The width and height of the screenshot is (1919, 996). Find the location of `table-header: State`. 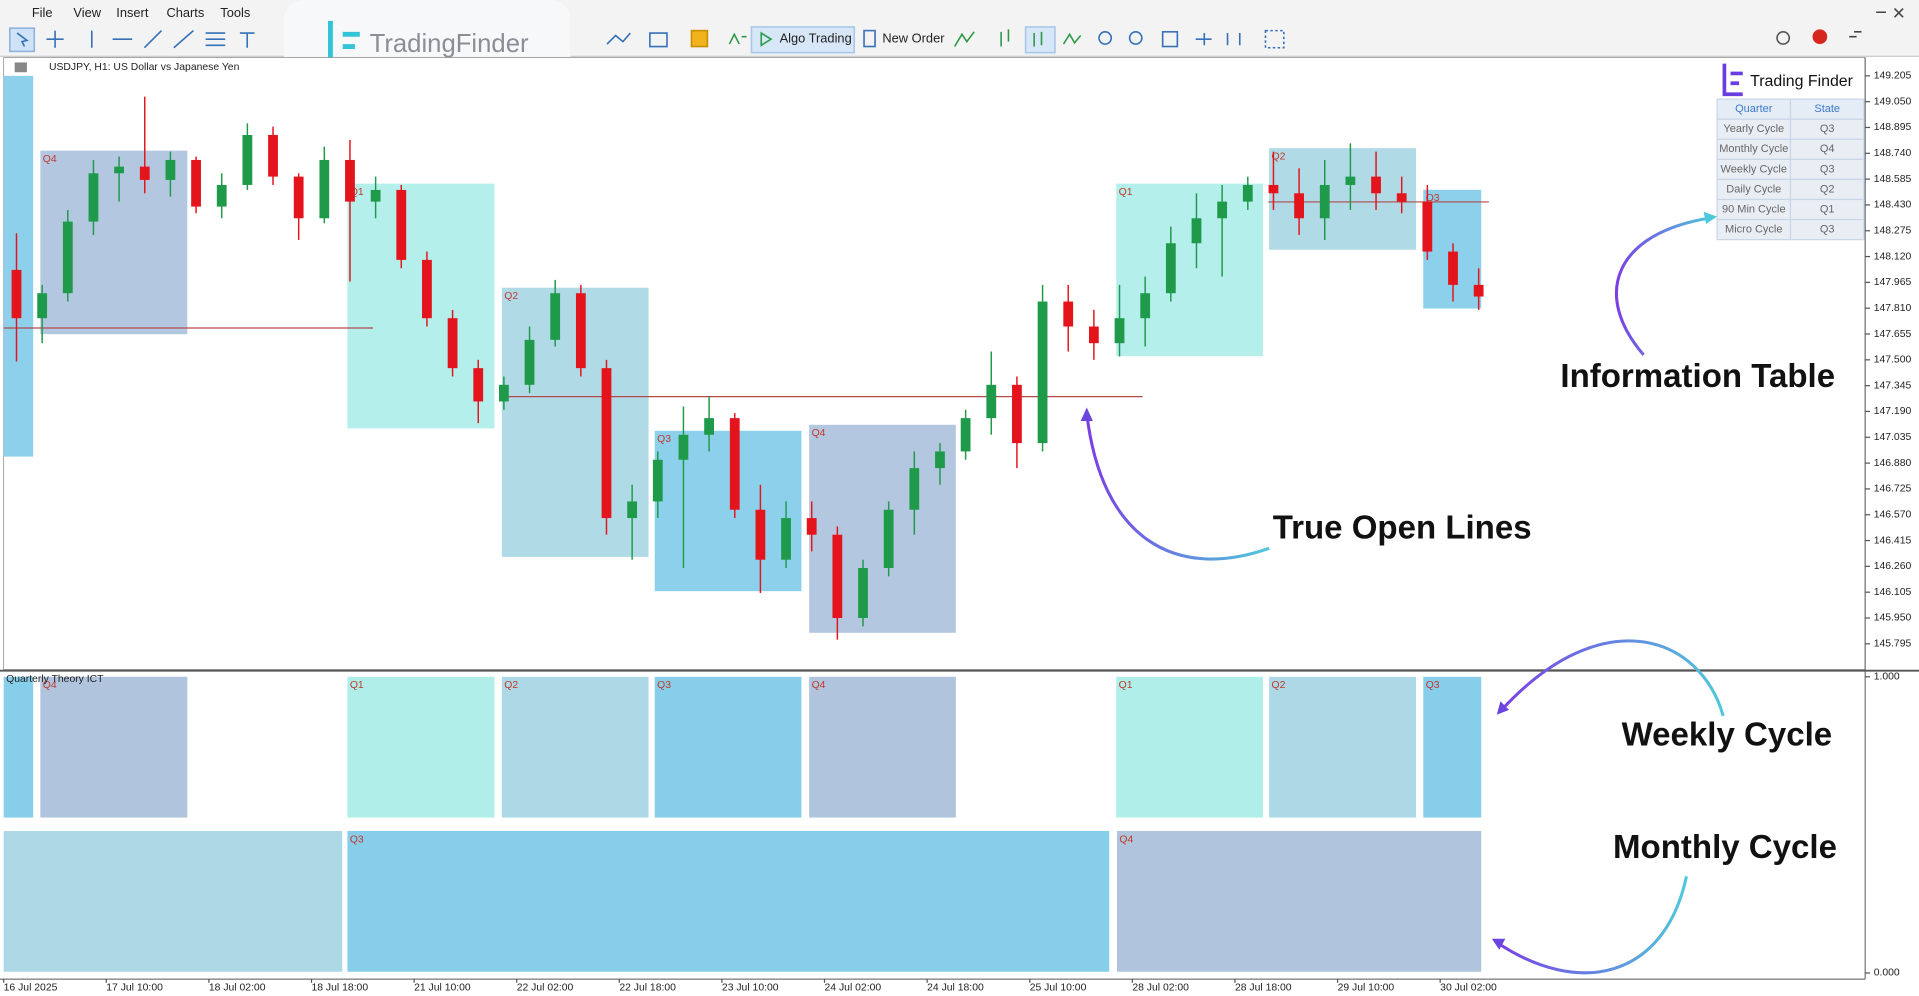

table-header: State is located at coordinates (1827, 109).